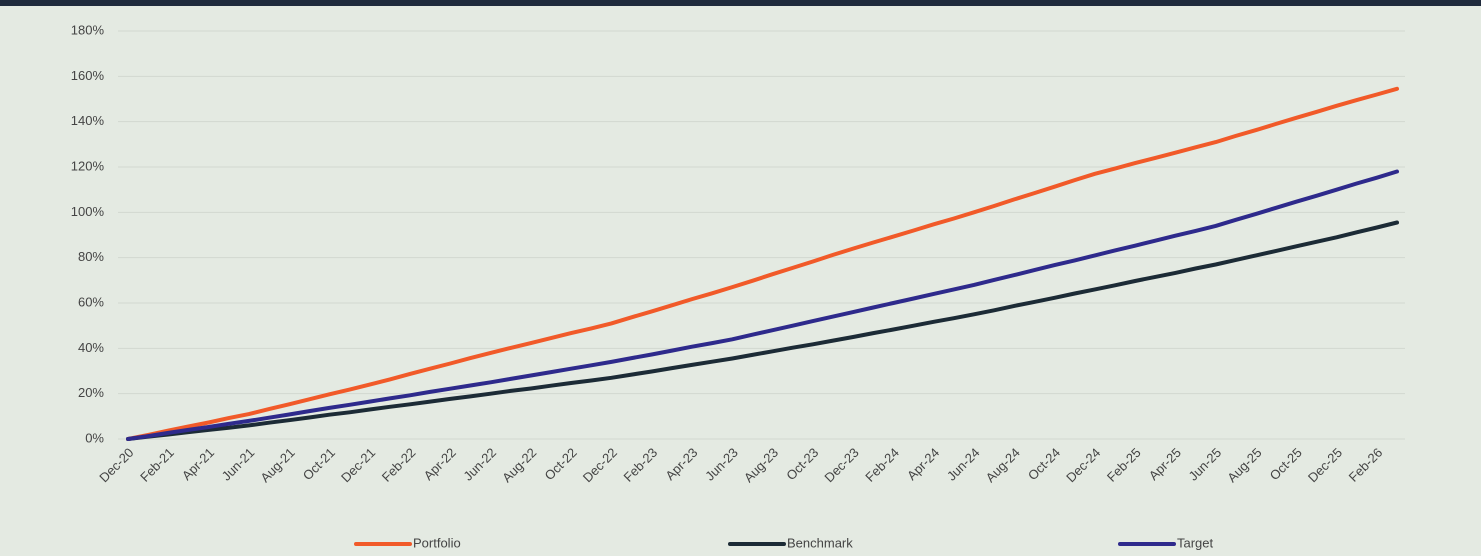 The height and width of the screenshot is (556, 1481). Describe the element at coordinates (91, 301) in the screenshot. I see `y-tick-label: 60%` at that location.